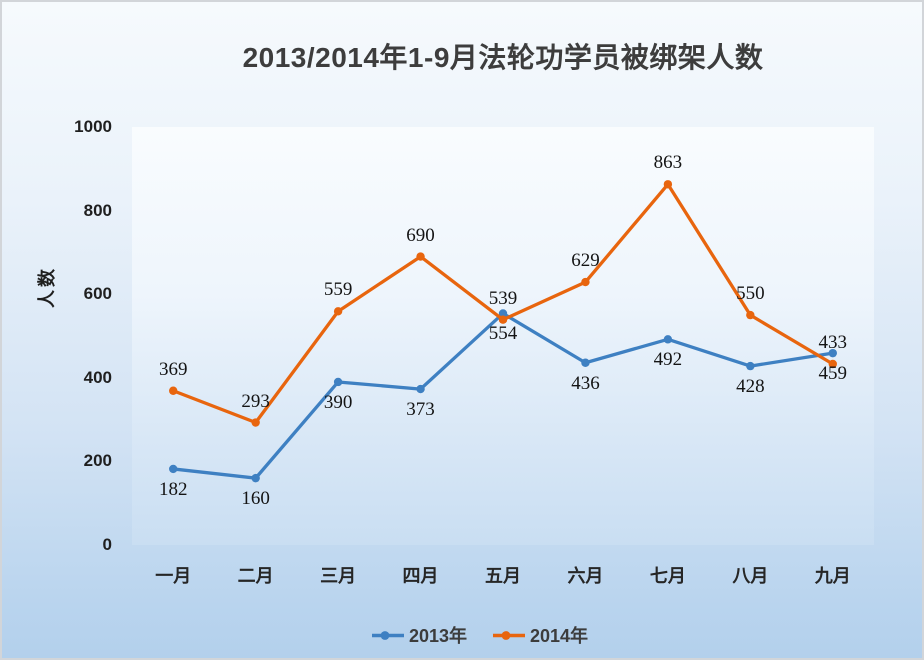 The image size is (924, 660). What do you see at coordinates (255, 499) in the screenshot?
I see `data-label: 160` at bounding box center [255, 499].